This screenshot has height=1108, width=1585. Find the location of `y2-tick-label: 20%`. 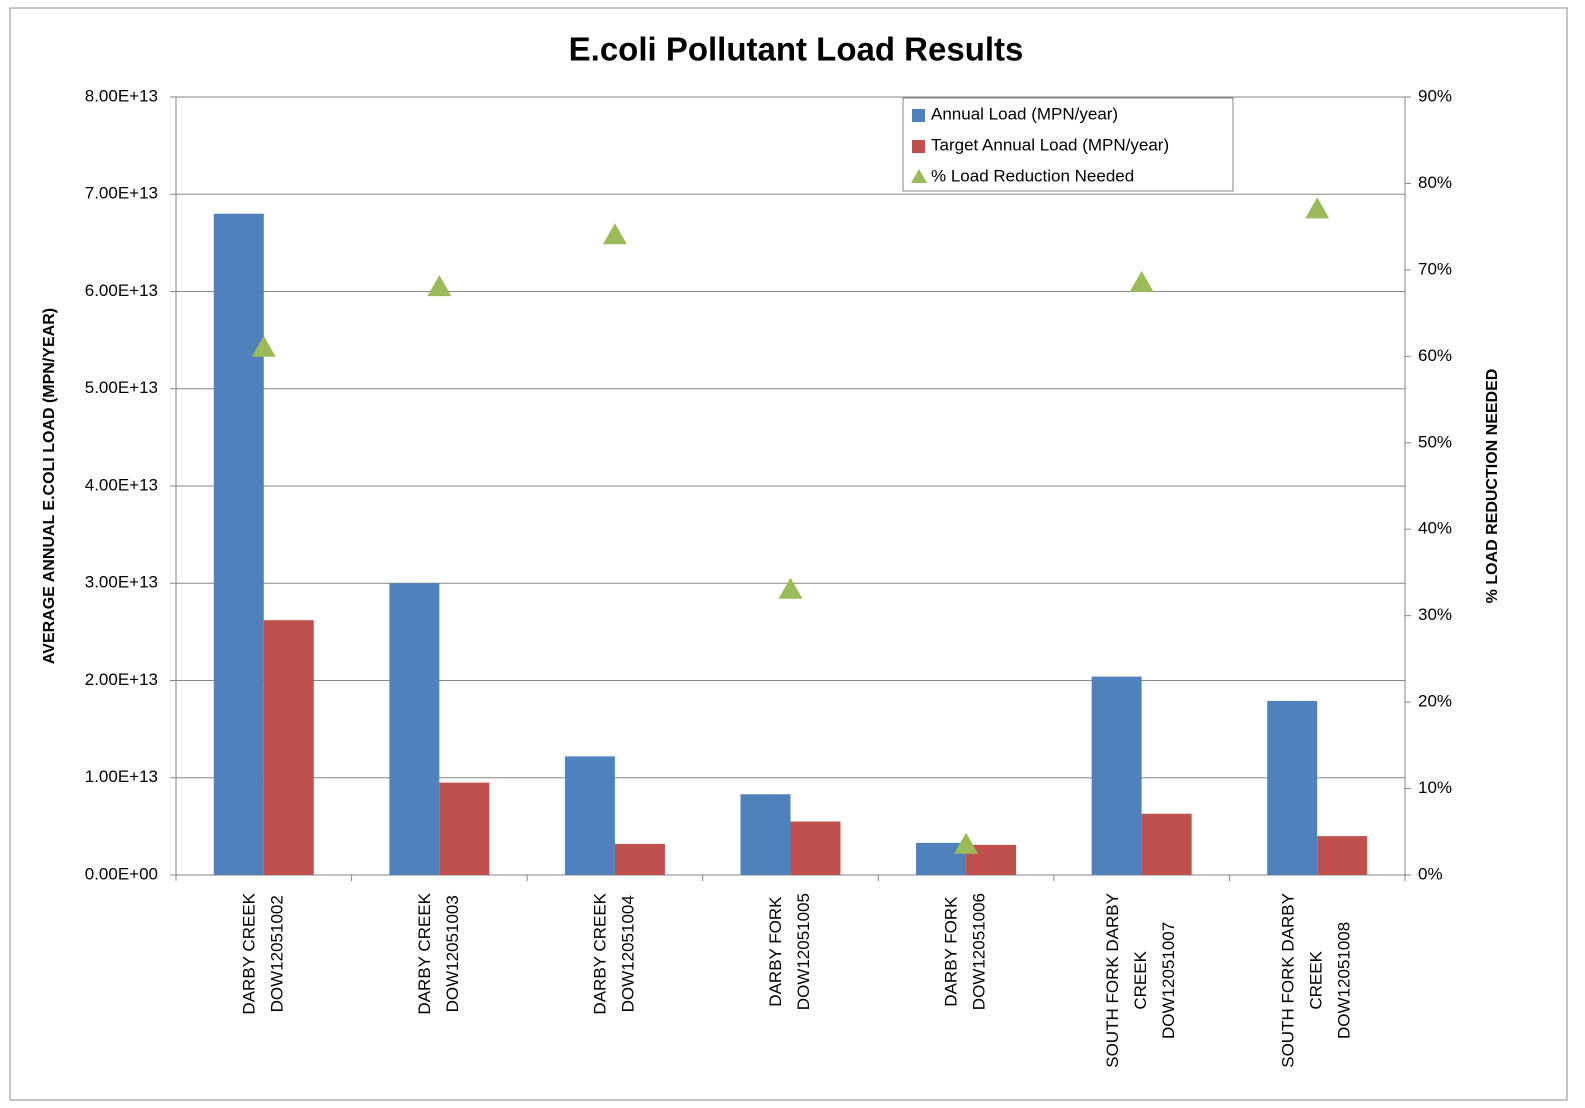

y2-tick-label: 20% is located at coordinates (1435, 701).